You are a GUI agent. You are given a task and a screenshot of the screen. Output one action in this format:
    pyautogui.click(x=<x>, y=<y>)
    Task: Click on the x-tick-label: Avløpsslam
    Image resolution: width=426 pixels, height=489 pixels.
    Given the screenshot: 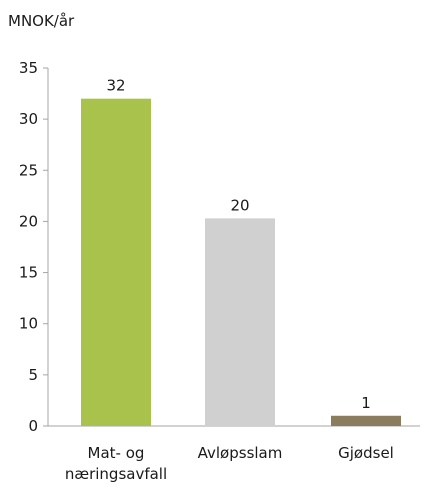 What is the action you would take?
    pyautogui.click(x=240, y=453)
    